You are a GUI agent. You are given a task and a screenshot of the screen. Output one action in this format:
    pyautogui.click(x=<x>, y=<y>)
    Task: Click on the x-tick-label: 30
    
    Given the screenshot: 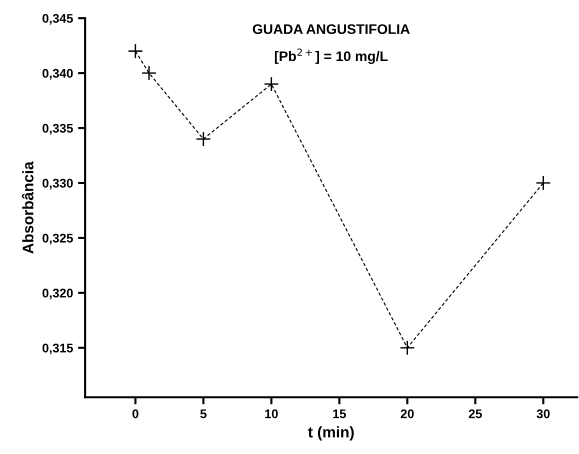 What is the action you would take?
    pyautogui.click(x=543, y=413)
    